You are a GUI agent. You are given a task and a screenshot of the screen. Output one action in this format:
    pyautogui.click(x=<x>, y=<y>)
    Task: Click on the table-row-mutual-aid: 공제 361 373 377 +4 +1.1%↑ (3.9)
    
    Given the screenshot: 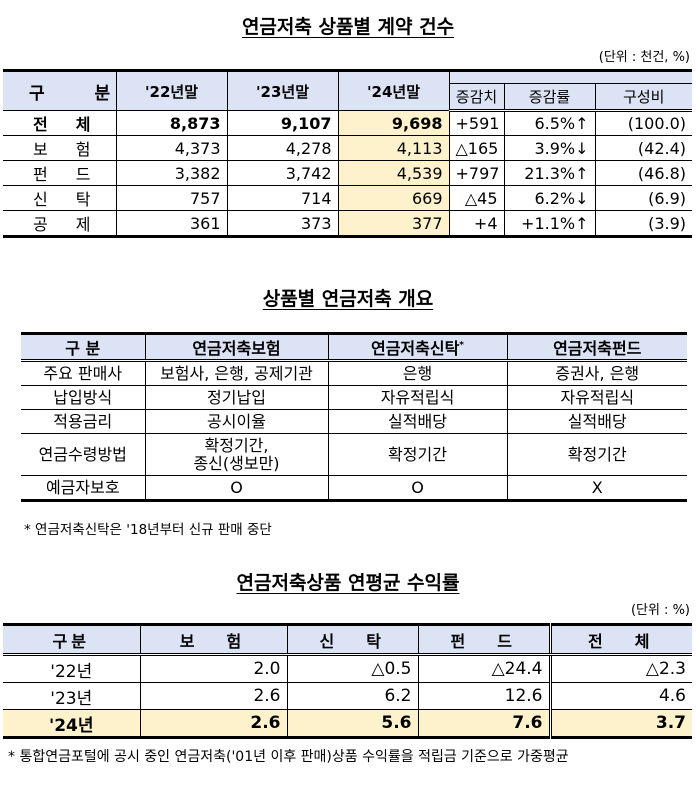 What is the action you would take?
    pyautogui.click(x=348, y=223)
    